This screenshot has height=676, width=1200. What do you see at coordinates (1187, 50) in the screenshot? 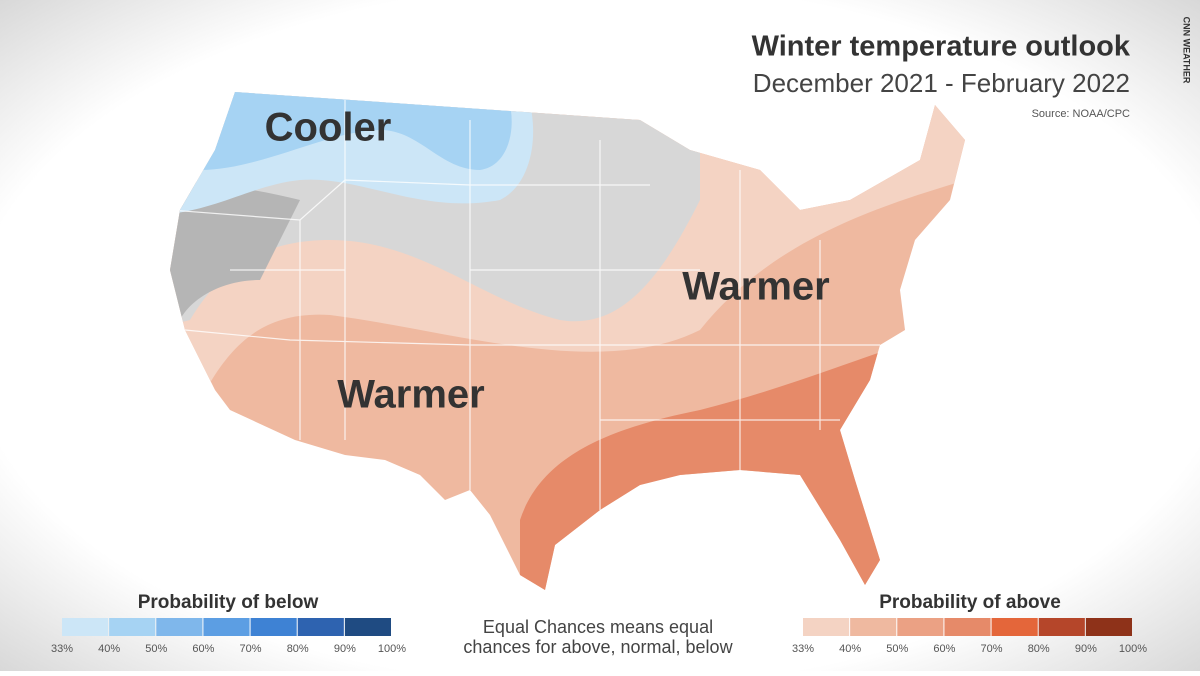
I see `credit: CNN WEATHER` at bounding box center [1187, 50].